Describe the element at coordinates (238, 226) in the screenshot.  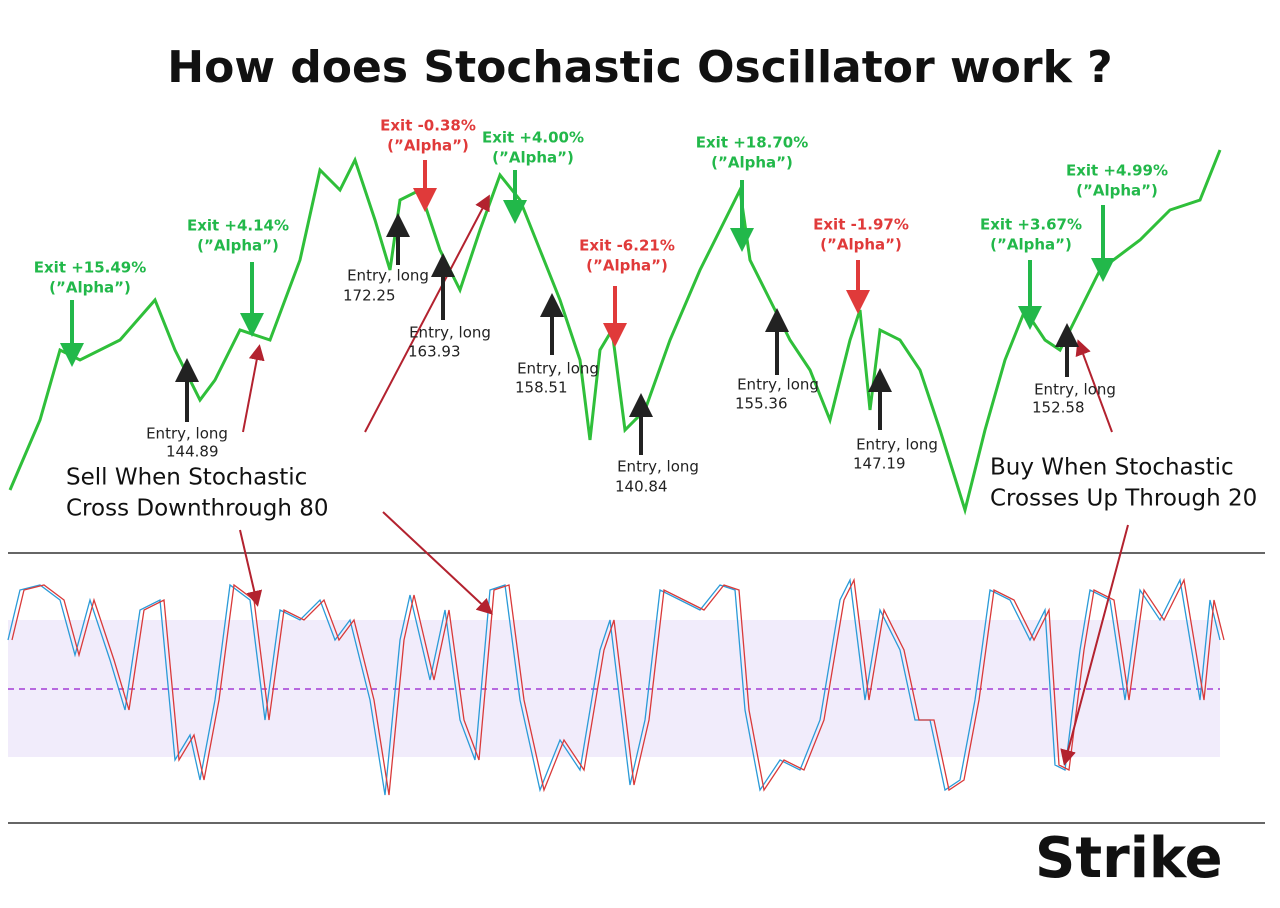
I see `exit-label: Exit +4.14%` at that location.